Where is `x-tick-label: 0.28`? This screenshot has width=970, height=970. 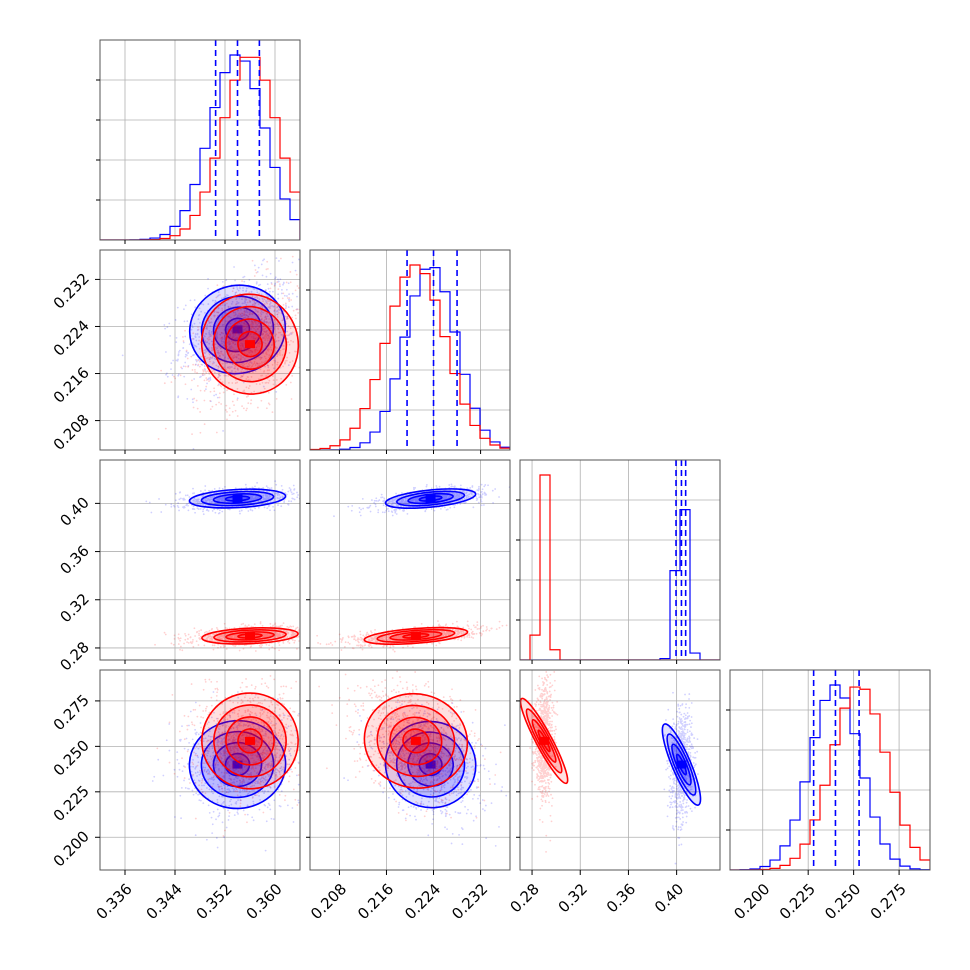 x-tick-label: 0.28 is located at coordinates (524, 898).